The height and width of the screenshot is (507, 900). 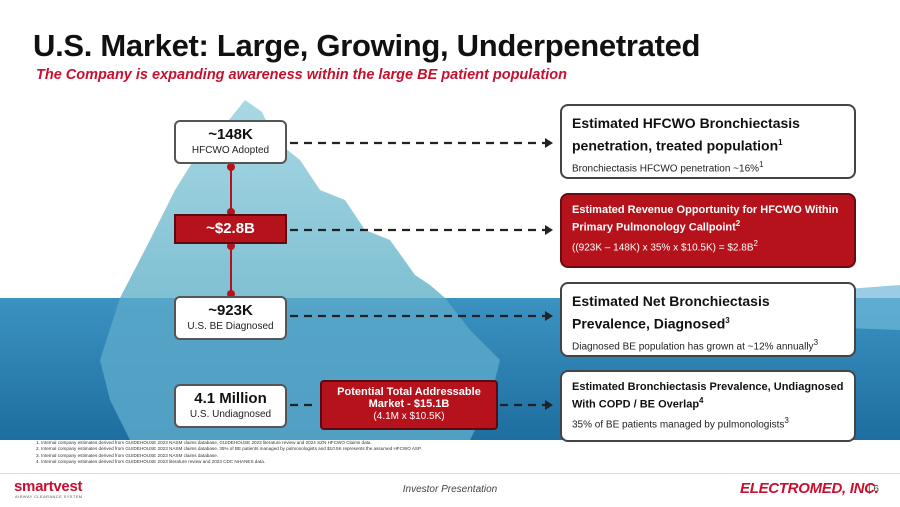 I want to click on penetration-heading-sup: 1, so click(x=780, y=142).